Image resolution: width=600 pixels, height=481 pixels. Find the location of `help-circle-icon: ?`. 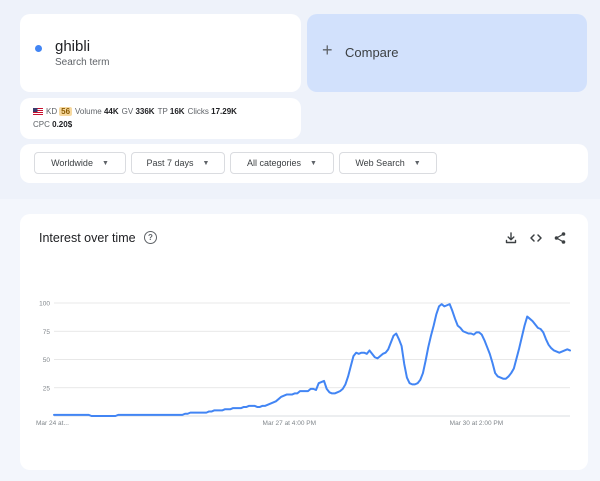

help-circle-icon: ? is located at coordinates (150, 237).